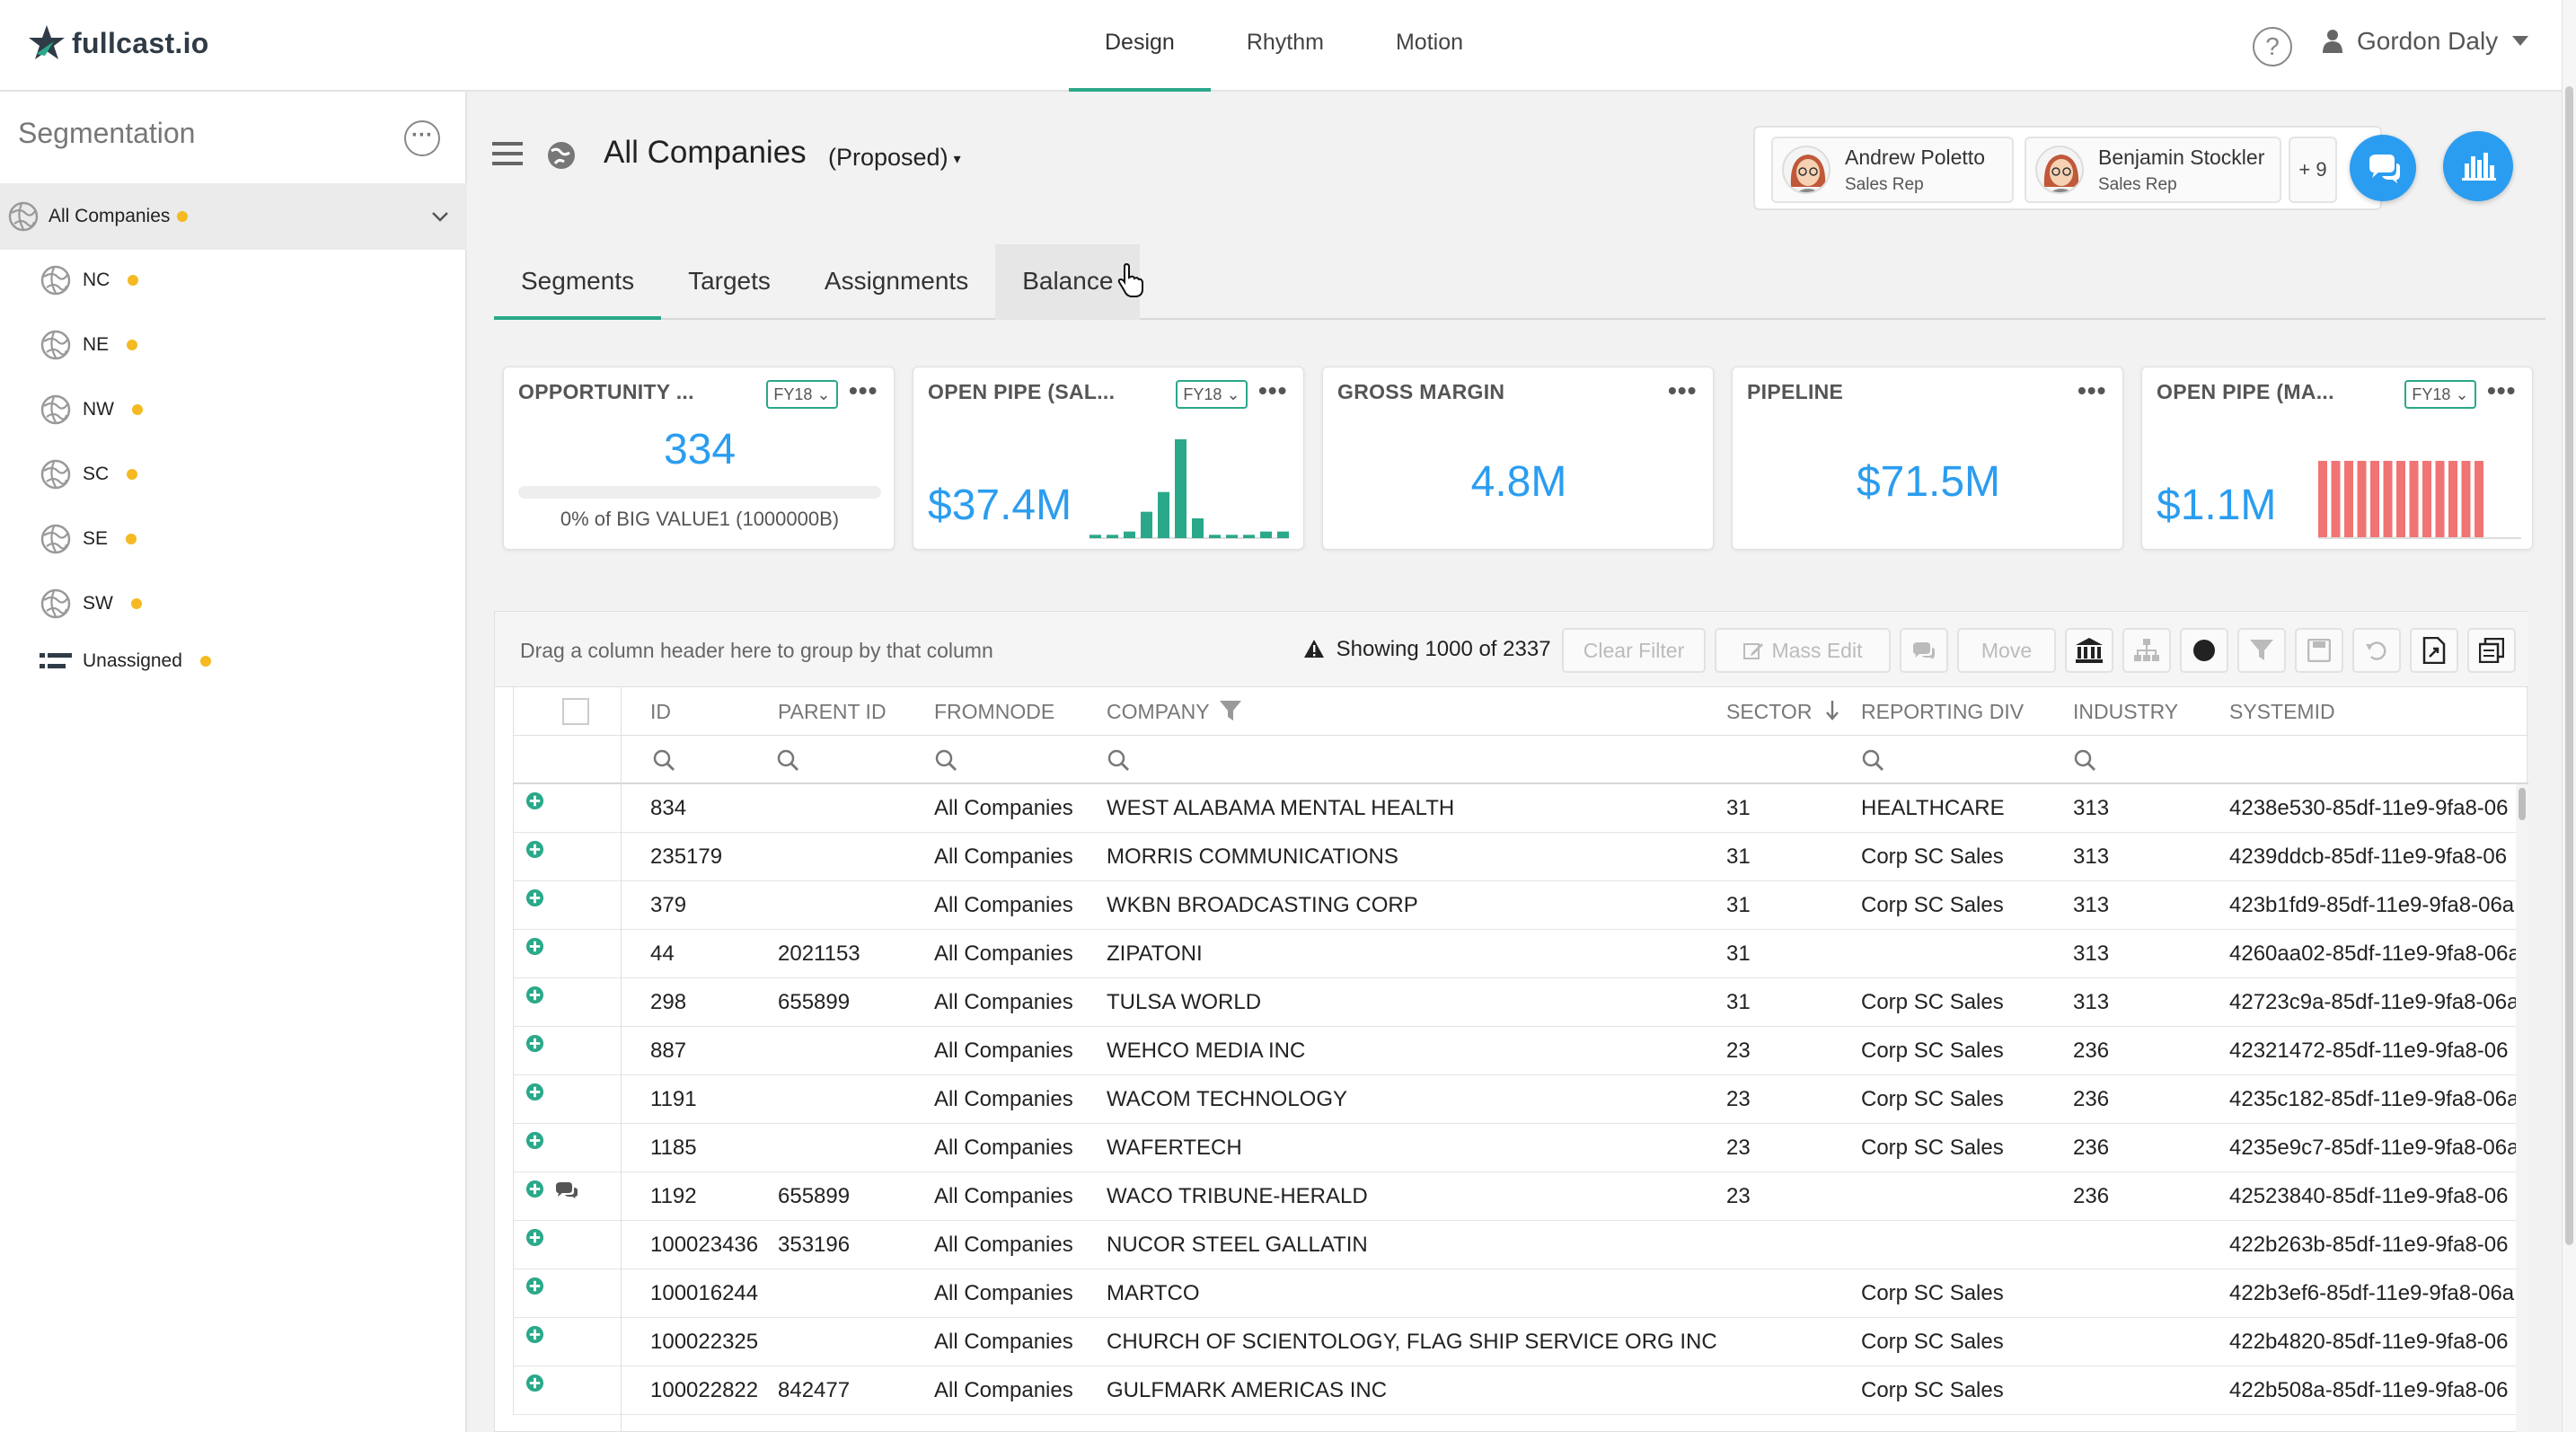  I want to click on sidebar-item-unassigned: Unassigned, so click(125, 661).